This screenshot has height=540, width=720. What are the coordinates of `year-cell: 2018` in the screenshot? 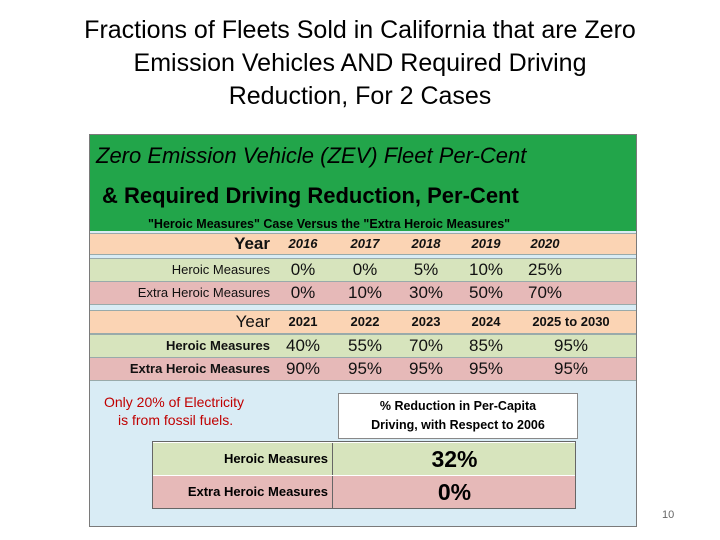 It's located at (426, 243).